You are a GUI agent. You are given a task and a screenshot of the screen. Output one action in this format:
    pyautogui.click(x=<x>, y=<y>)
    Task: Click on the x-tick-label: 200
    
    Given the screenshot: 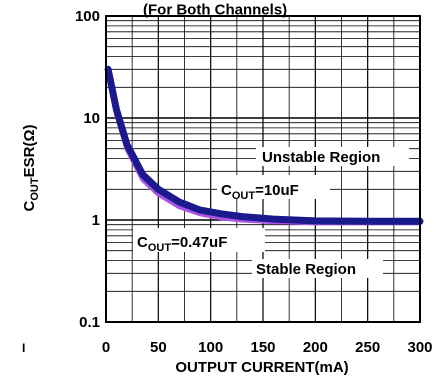 What is the action you would take?
    pyautogui.click(x=315, y=347)
    